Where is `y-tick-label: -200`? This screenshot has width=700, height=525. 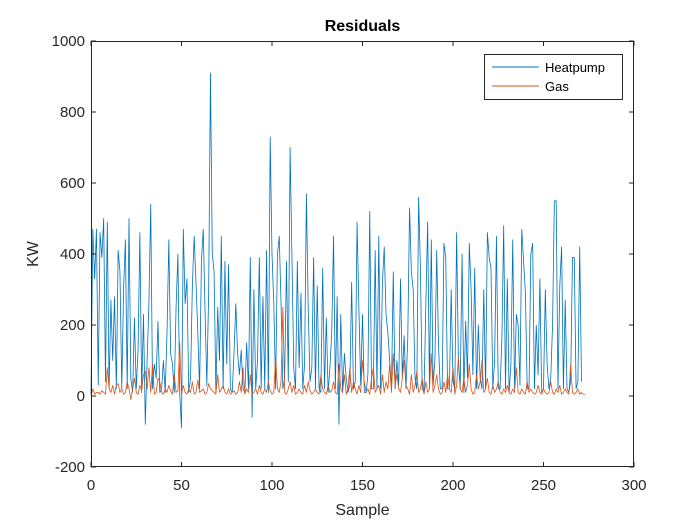 y-tick-label: -200 is located at coordinates (70, 467).